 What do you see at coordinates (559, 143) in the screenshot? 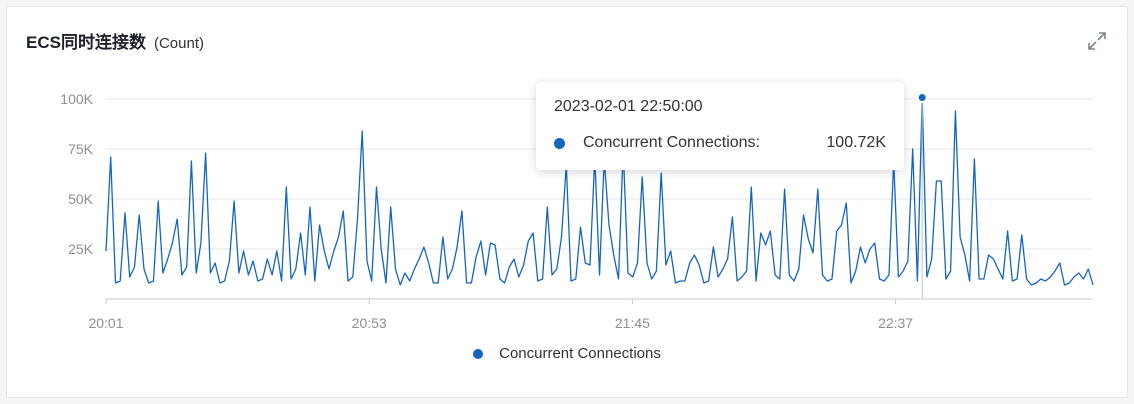
I see `tooltip-series-dot` at bounding box center [559, 143].